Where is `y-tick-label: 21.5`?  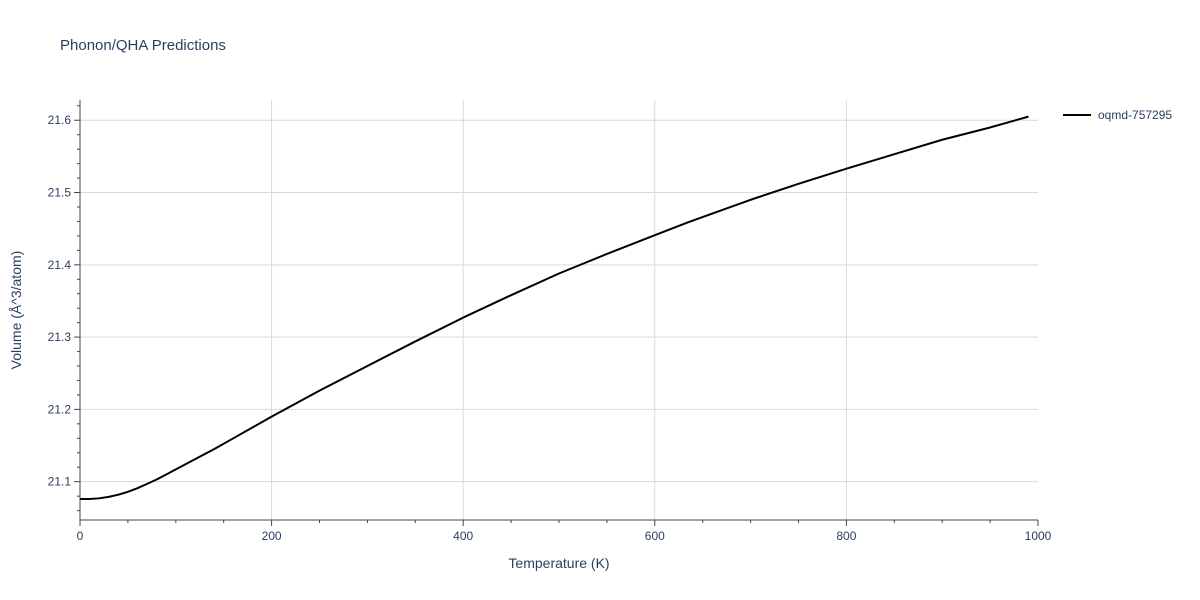 y-tick-label: 21.5 is located at coordinates (60, 193).